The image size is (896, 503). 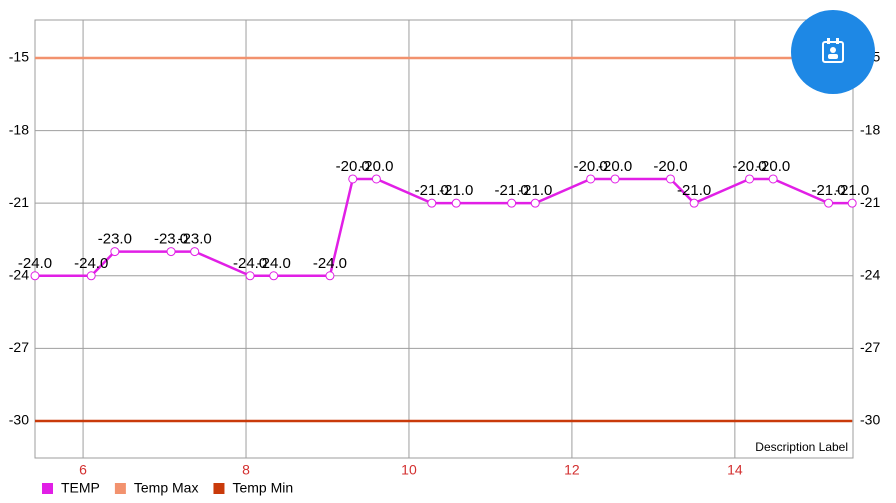 I want to click on y2-tick-label: -24, so click(x=870, y=274).